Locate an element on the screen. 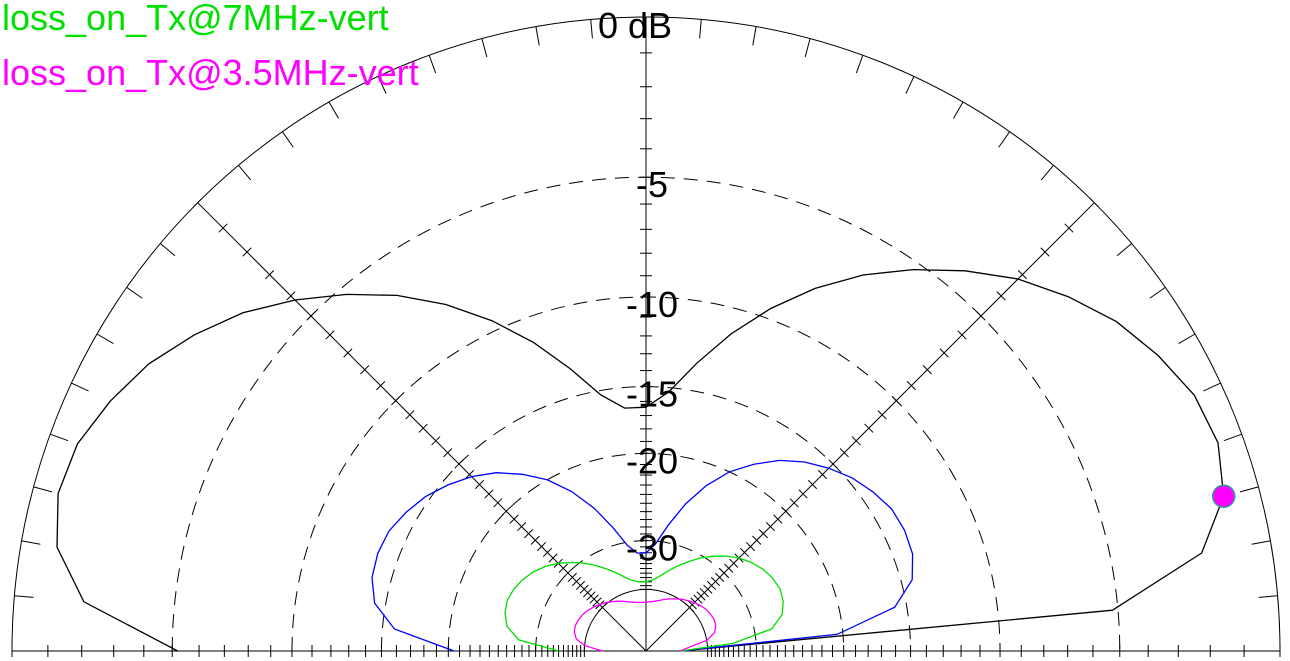  gain-marker is located at coordinates (1223, 496).